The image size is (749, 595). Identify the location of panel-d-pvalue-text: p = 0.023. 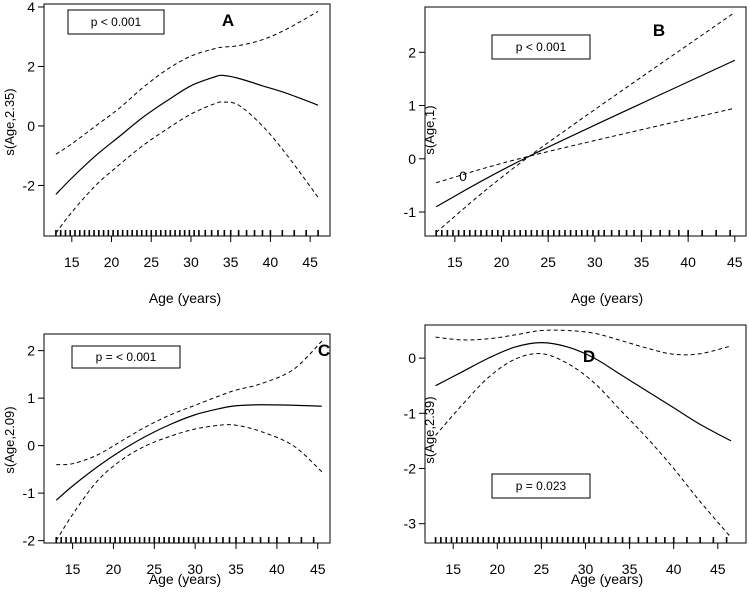
(541, 486).